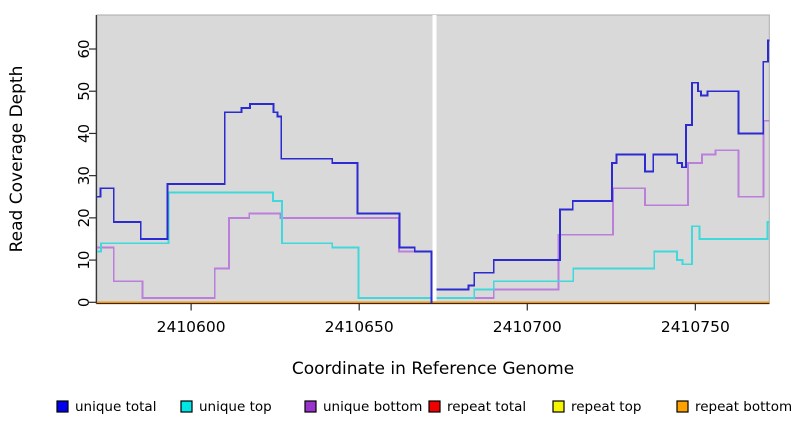 This screenshot has width=792, height=432. I want to click on y-tick-label: 10, so click(84, 260).